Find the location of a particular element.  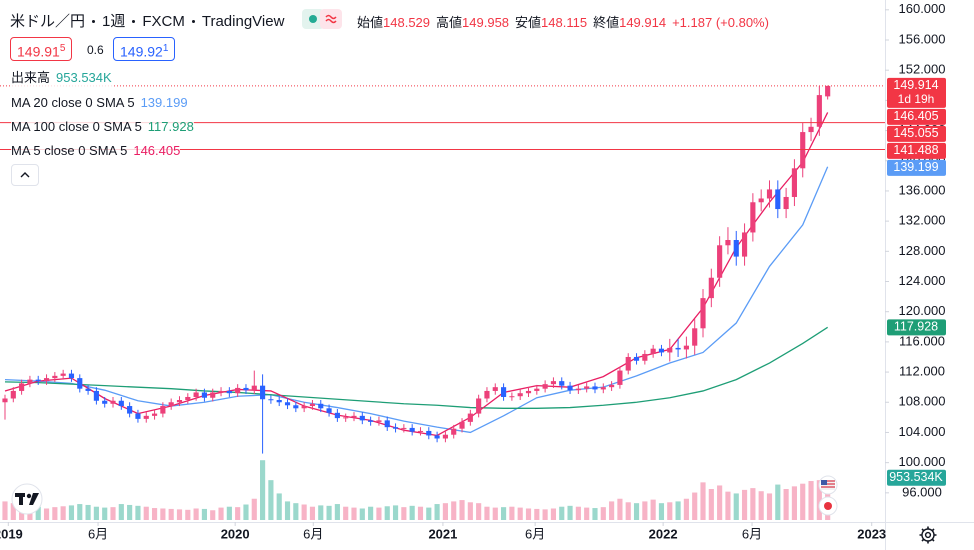

tv-logo is located at coordinates (27, 499).